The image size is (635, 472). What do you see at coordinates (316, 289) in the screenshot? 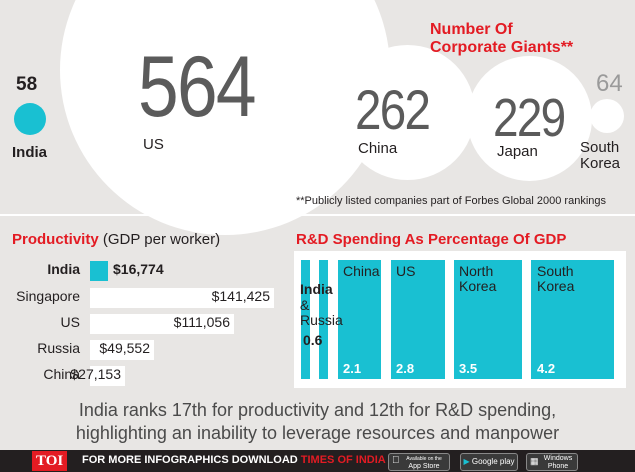
I see `rd-label-india: India` at bounding box center [316, 289].